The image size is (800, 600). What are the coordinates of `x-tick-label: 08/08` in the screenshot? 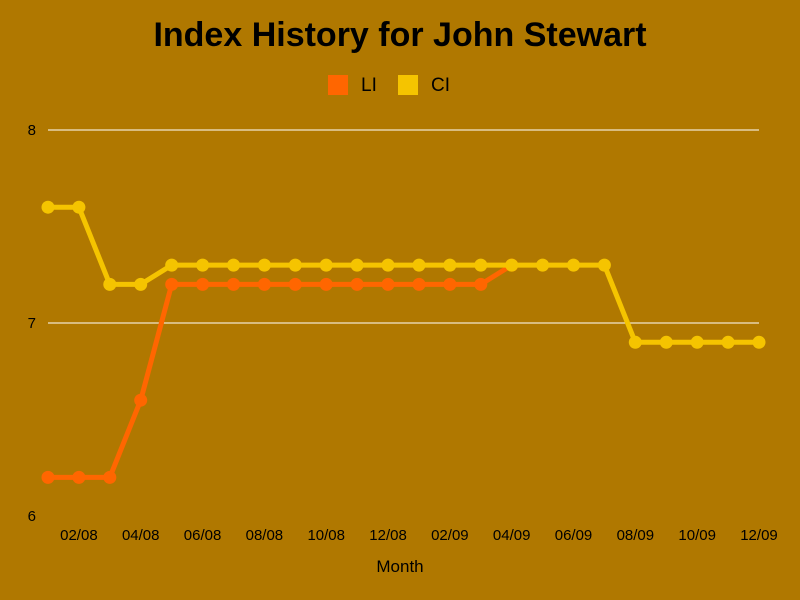 It's located at (265, 535).